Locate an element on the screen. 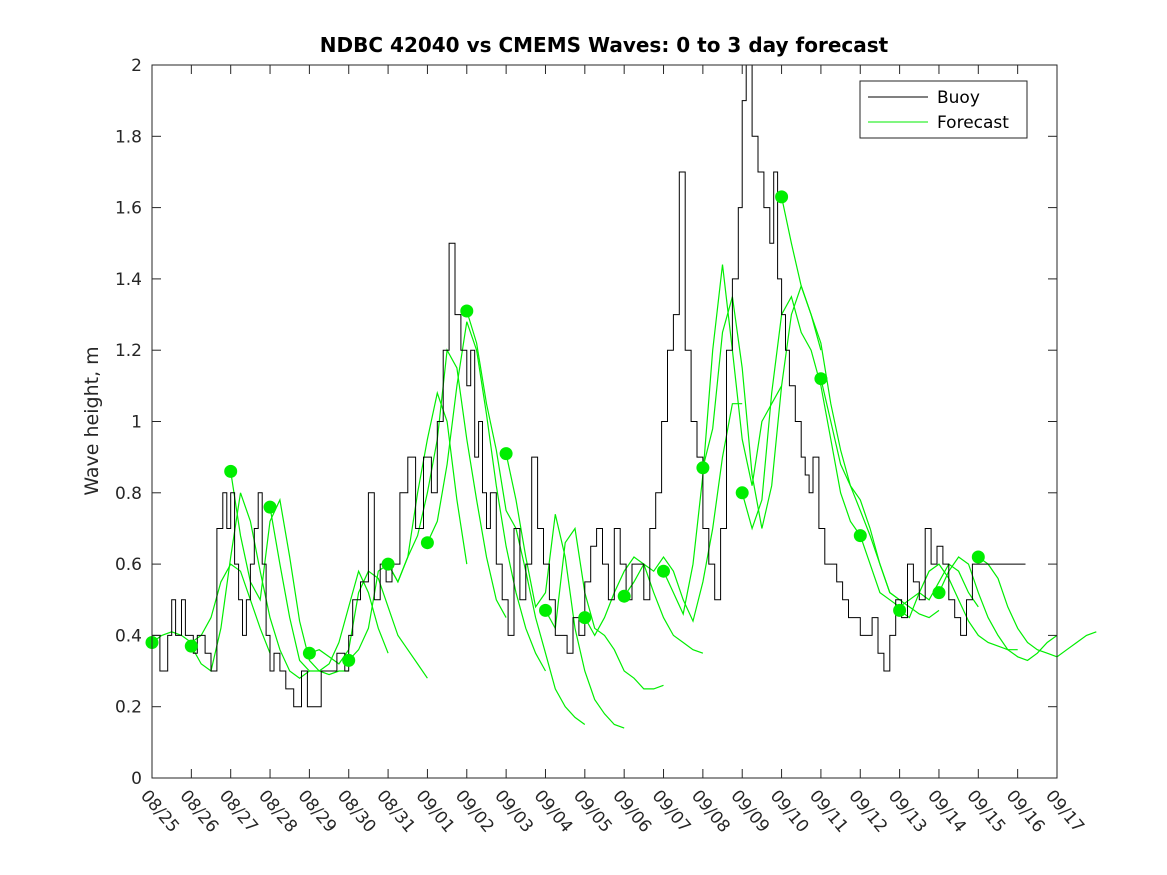 This screenshot has height=875, width=1167. x-tick-label: 09/10 is located at coordinates (789, 811).